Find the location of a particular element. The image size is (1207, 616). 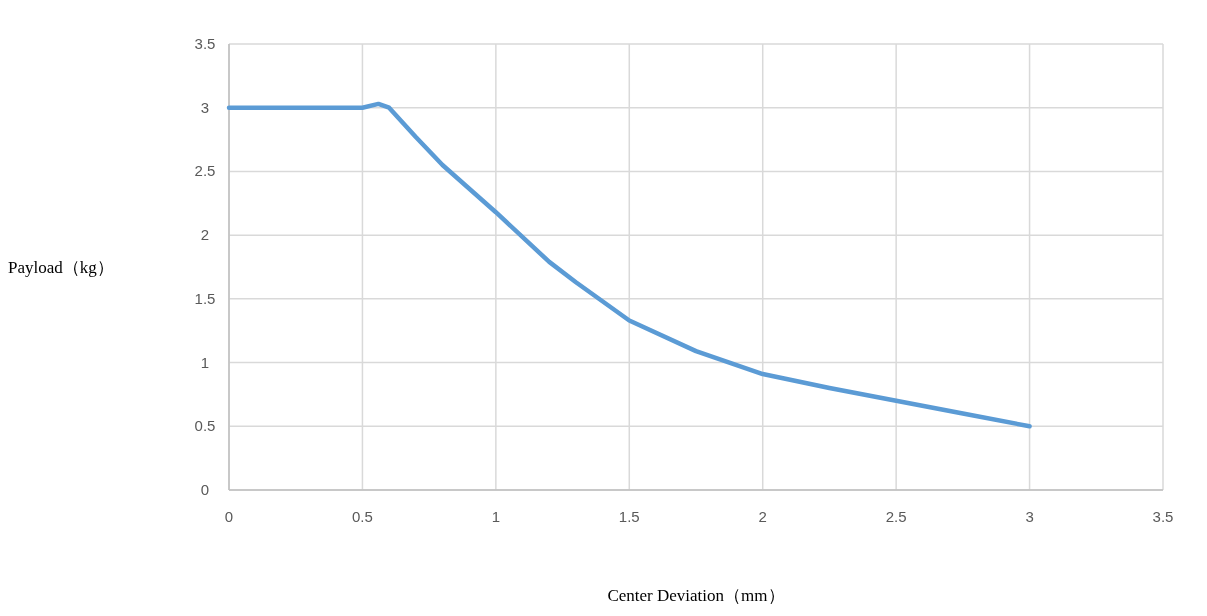

x-tick-label: 0 is located at coordinates (229, 516).